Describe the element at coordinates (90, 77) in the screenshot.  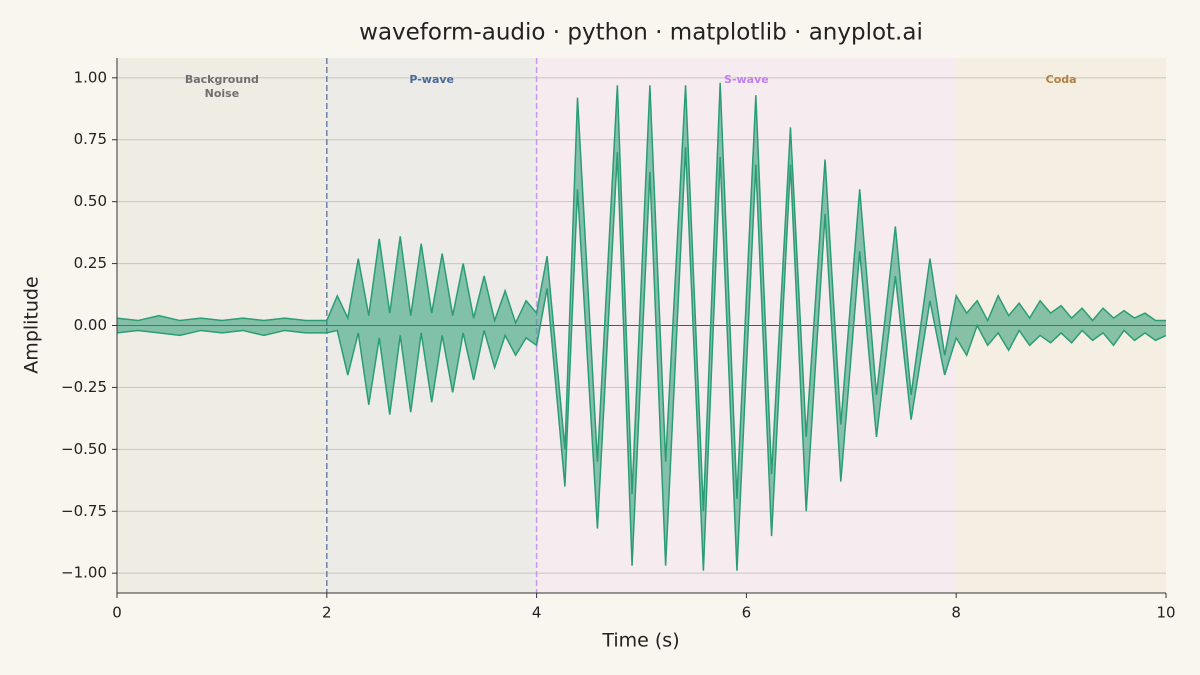
I see `y-tick-label: 1.00` at that location.